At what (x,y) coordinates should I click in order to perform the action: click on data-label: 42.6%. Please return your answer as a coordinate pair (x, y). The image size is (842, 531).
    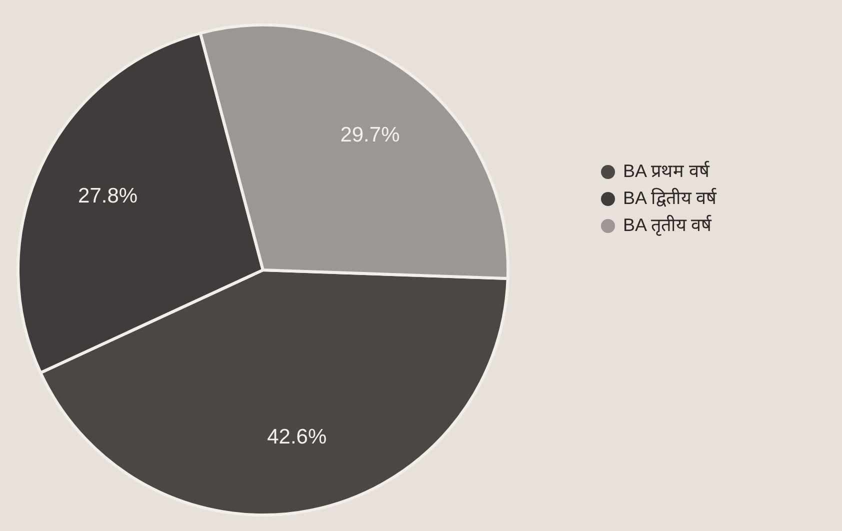
    Looking at the image, I should click on (297, 437).